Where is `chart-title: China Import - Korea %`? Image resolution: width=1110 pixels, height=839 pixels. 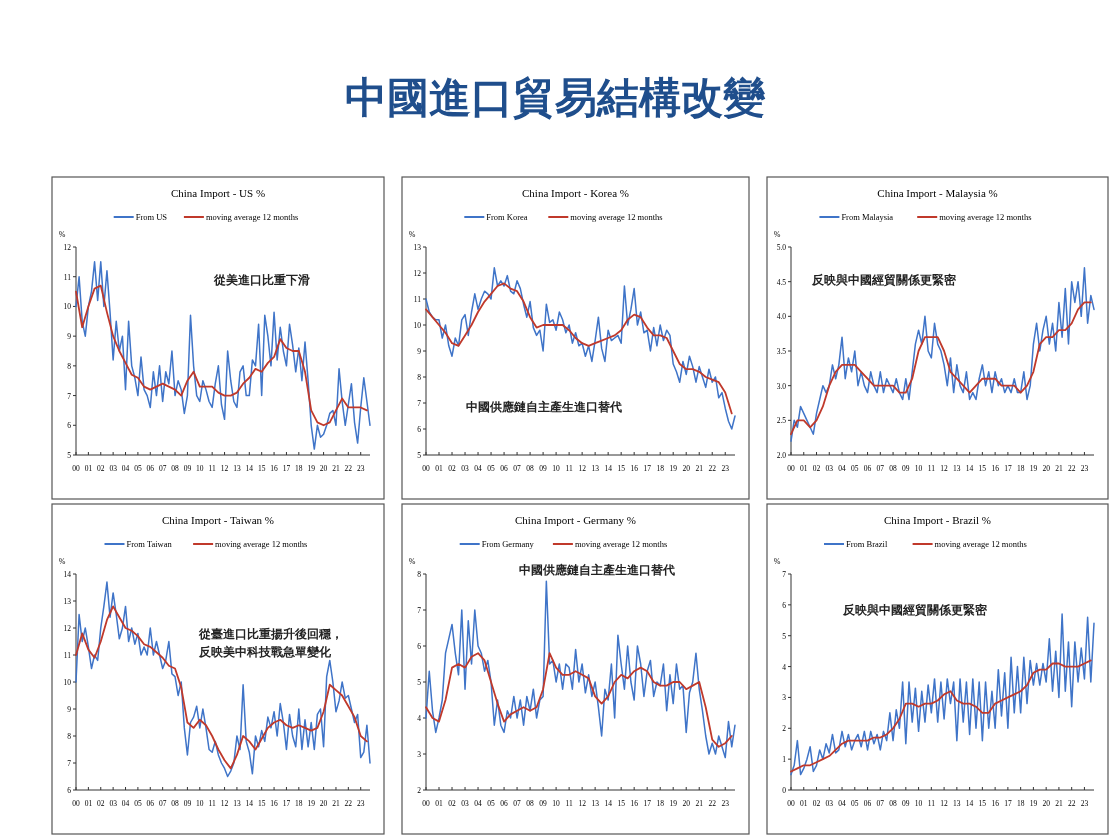
chart-title: China Import - Korea % is located at coordinates (575, 193).